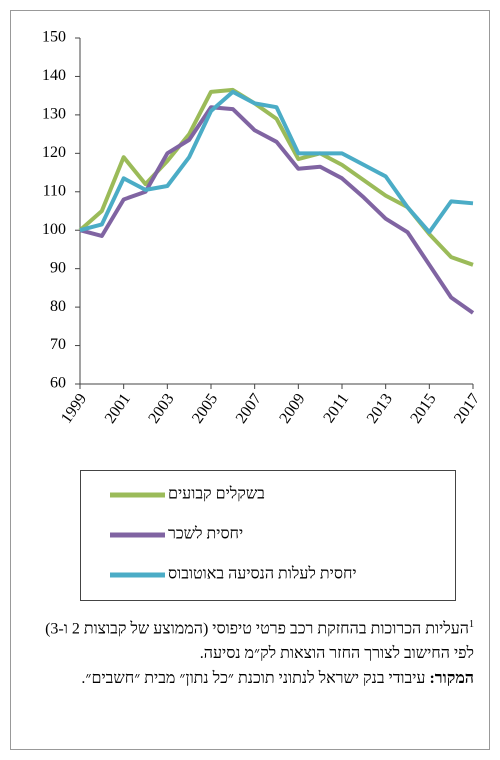  I want to click on y-tick-label: 150, so click(54, 37).